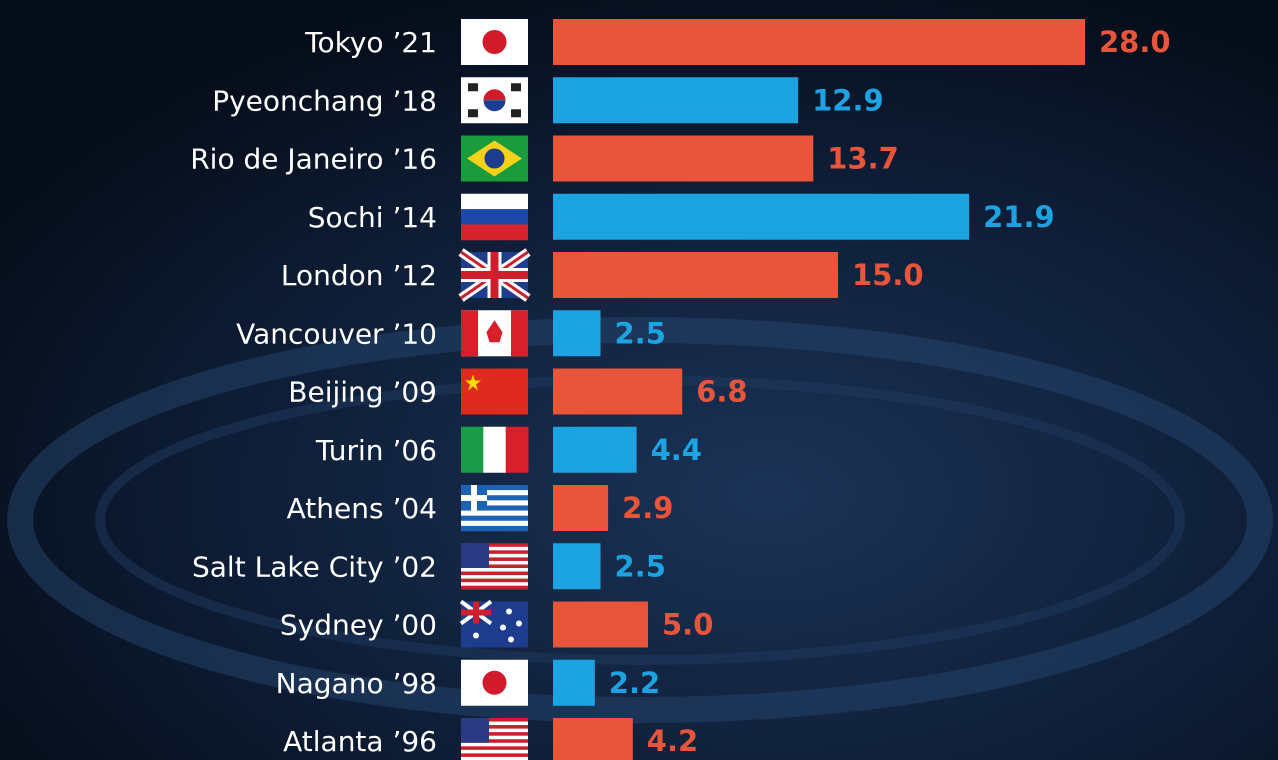 Image resolution: width=1278 pixels, height=760 pixels. Describe the element at coordinates (370, 42) in the screenshot. I see `y-tick-label: Tokyo ’21` at that location.